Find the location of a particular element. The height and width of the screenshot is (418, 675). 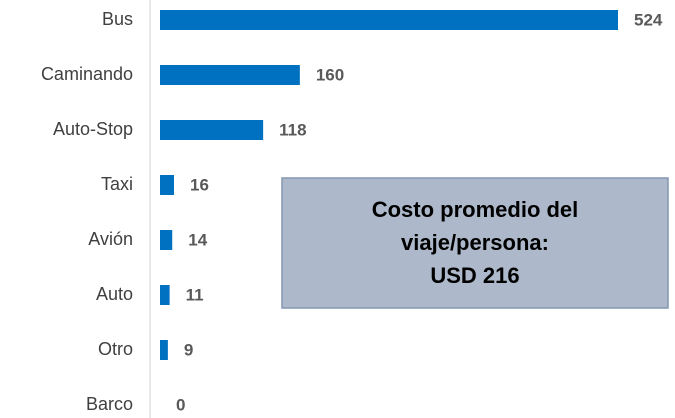

data-label: 14 is located at coordinates (197, 239).